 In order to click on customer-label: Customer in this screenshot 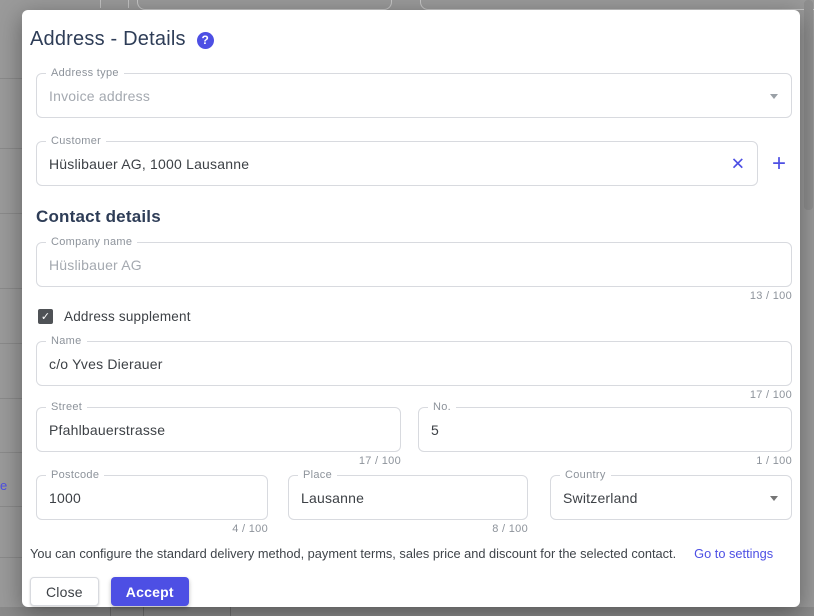, I will do `click(76, 141)`.